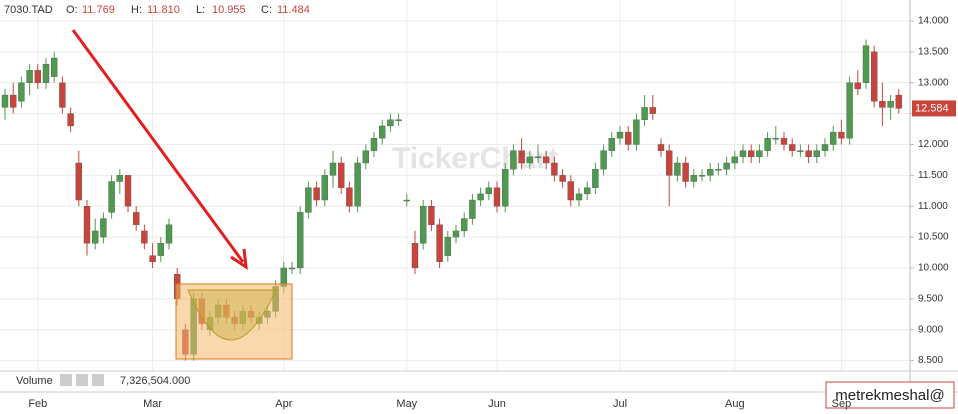 This screenshot has height=414, width=958. Describe the element at coordinates (930, 329) in the screenshot. I see `y-tick-label: 9.000` at that location.